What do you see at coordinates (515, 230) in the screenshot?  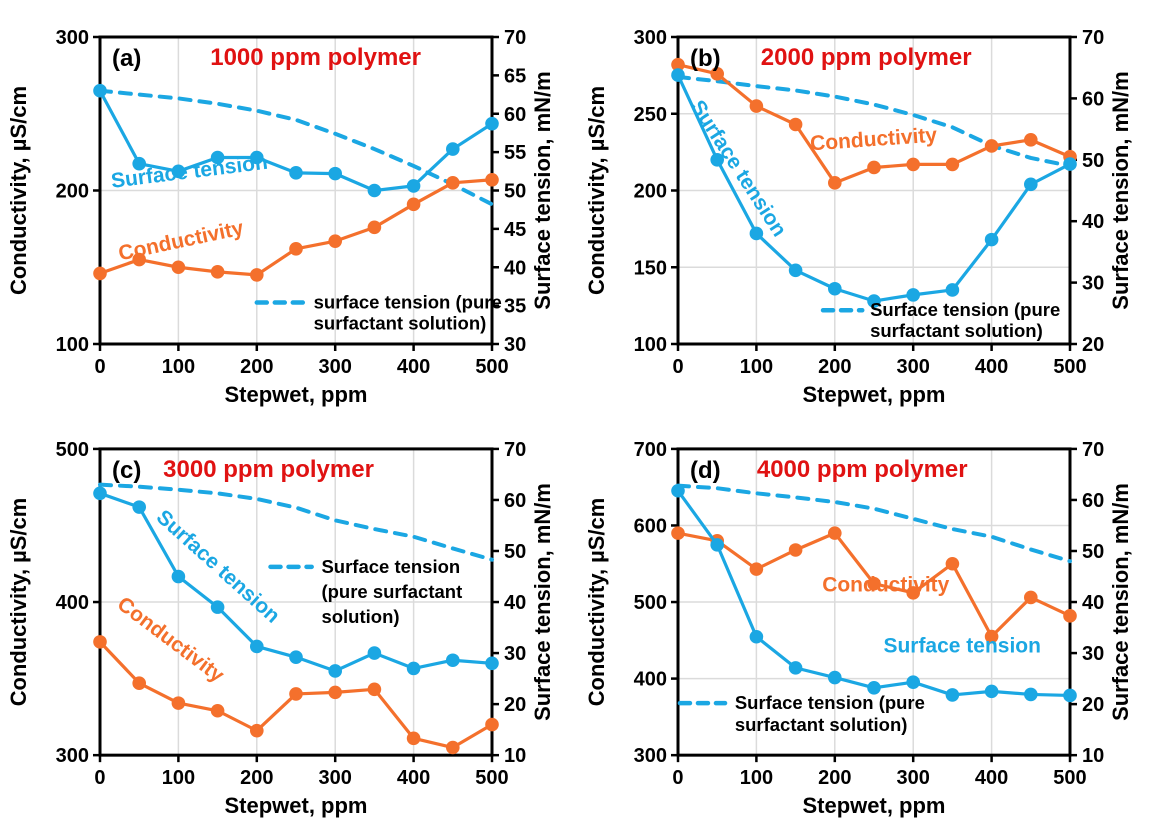 I see `right-tick-label: 45` at bounding box center [515, 230].